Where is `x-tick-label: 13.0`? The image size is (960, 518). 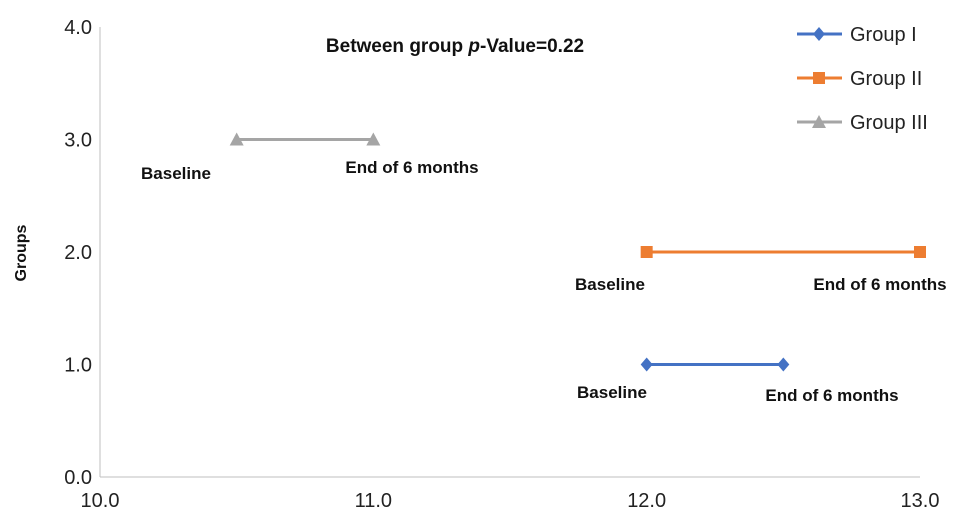
x-tick-label: 13.0 is located at coordinates (920, 501).